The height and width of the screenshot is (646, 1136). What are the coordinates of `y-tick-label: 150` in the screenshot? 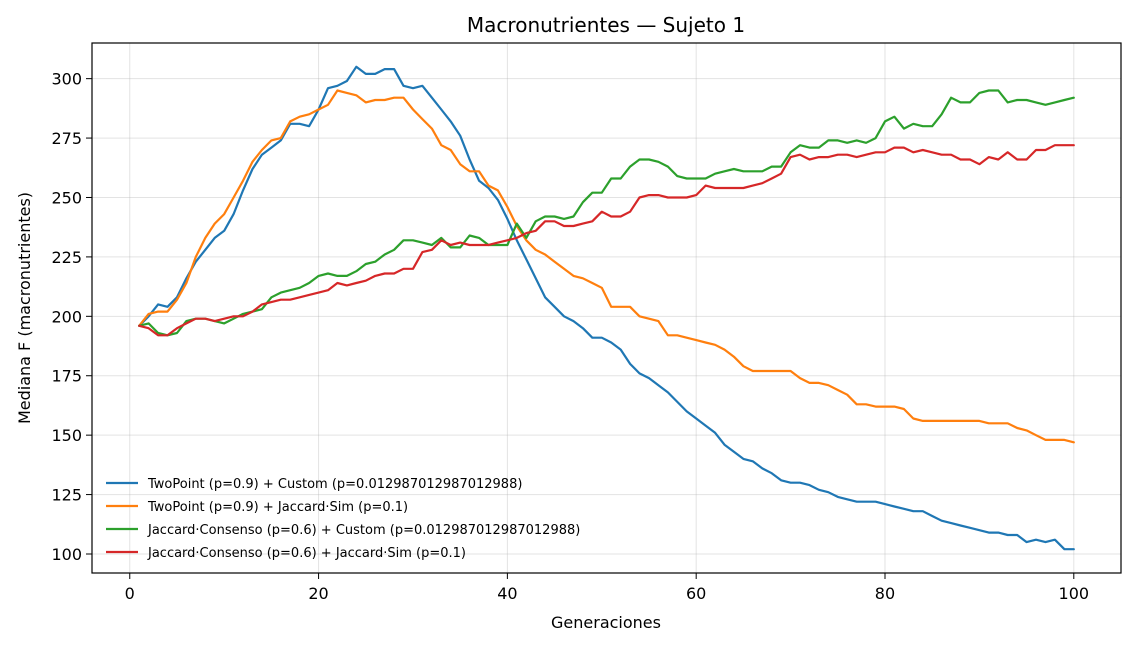 It's located at (66, 435).